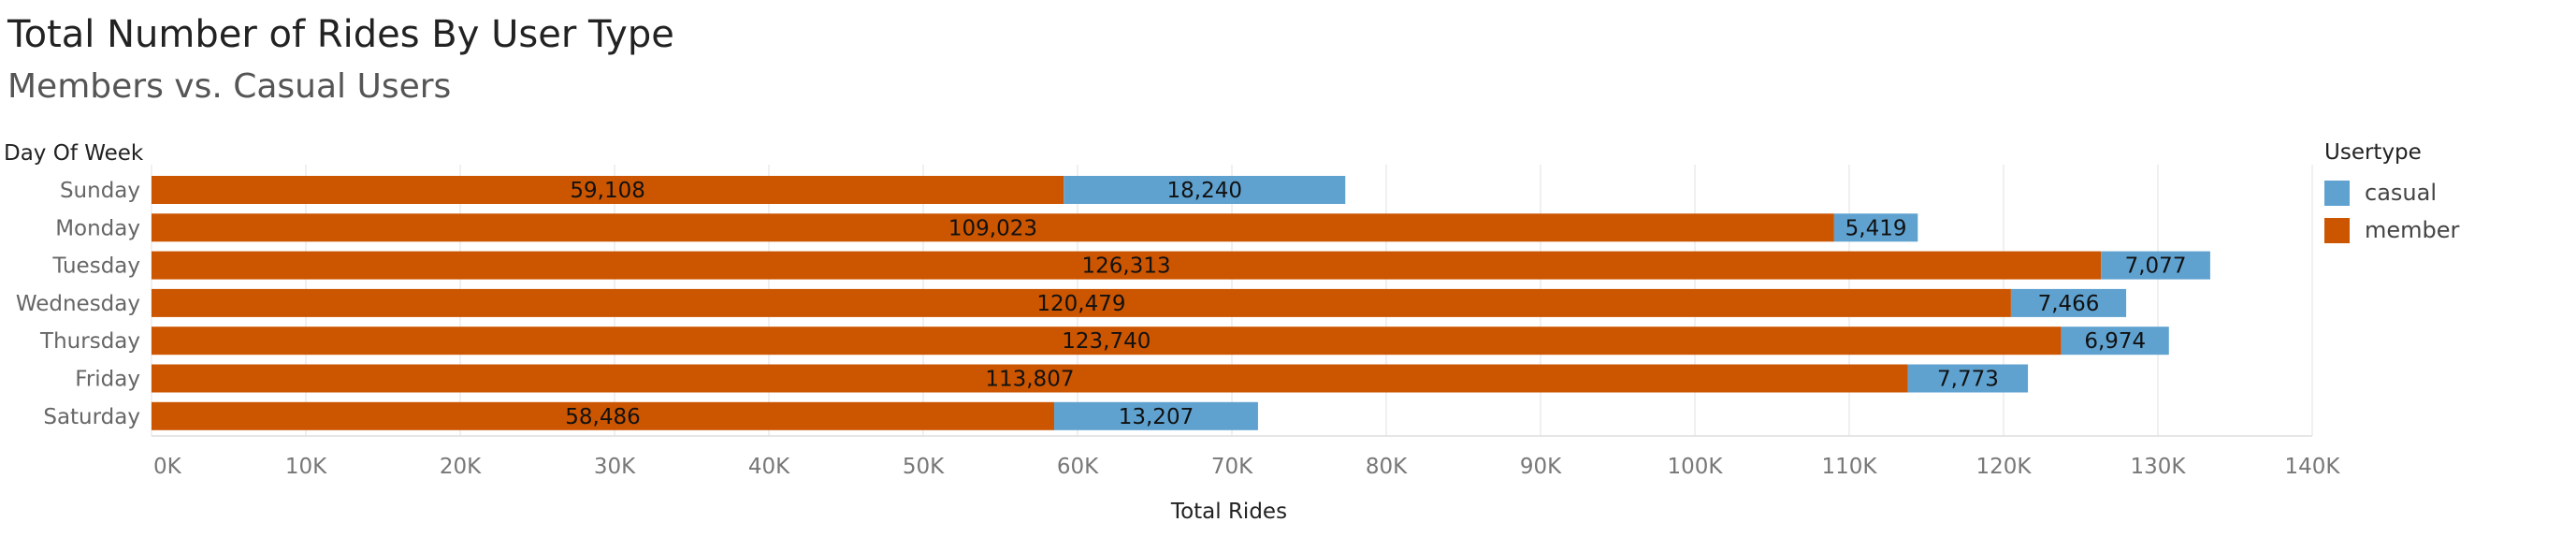 The image size is (2576, 537). Describe the element at coordinates (769, 467) in the screenshot. I see `x-tick-label: 40K` at that location.